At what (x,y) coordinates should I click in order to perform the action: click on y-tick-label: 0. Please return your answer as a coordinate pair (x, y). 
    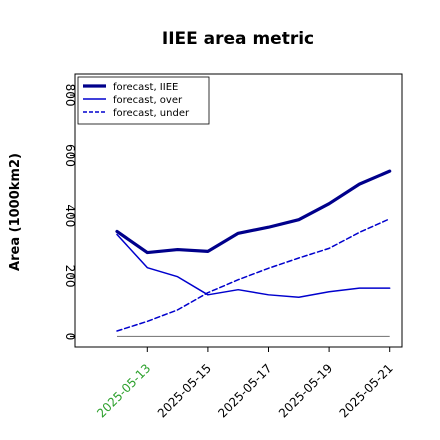
    Looking at the image, I should click on (70, 337).